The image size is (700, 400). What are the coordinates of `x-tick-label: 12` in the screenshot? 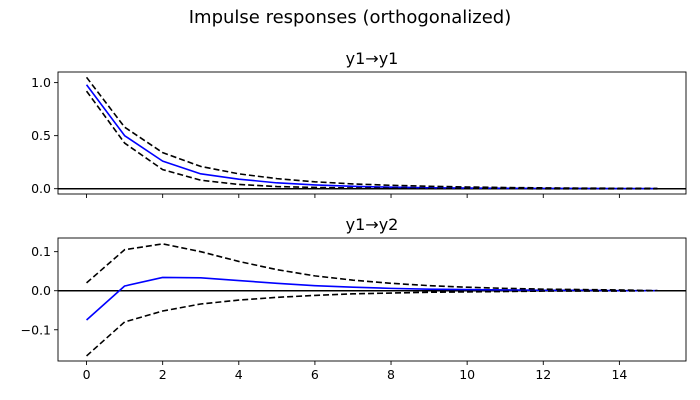 It's located at (543, 374).